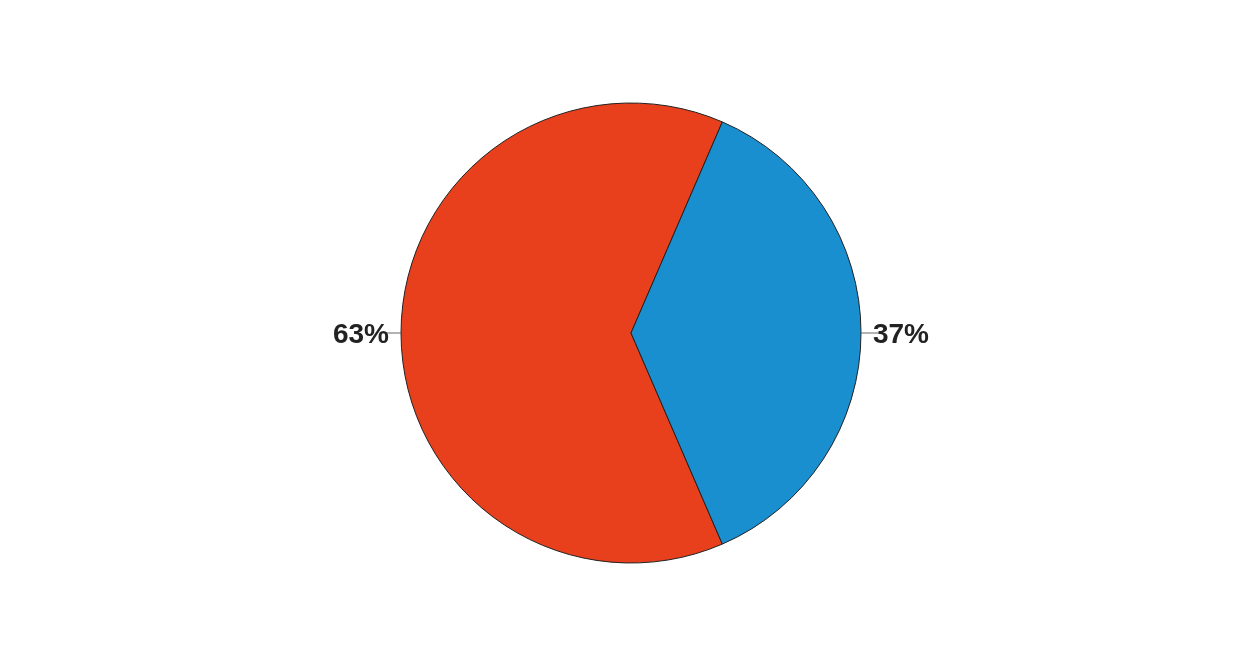  Describe the element at coordinates (361, 333) in the screenshot. I see `data-label: 63%` at that location.